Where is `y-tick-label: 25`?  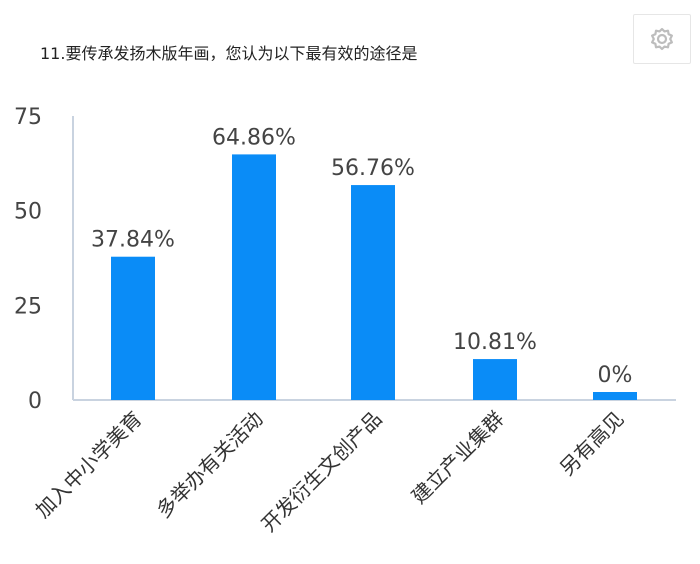
y-tick-label: 25 is located at coordinates (28, 306).